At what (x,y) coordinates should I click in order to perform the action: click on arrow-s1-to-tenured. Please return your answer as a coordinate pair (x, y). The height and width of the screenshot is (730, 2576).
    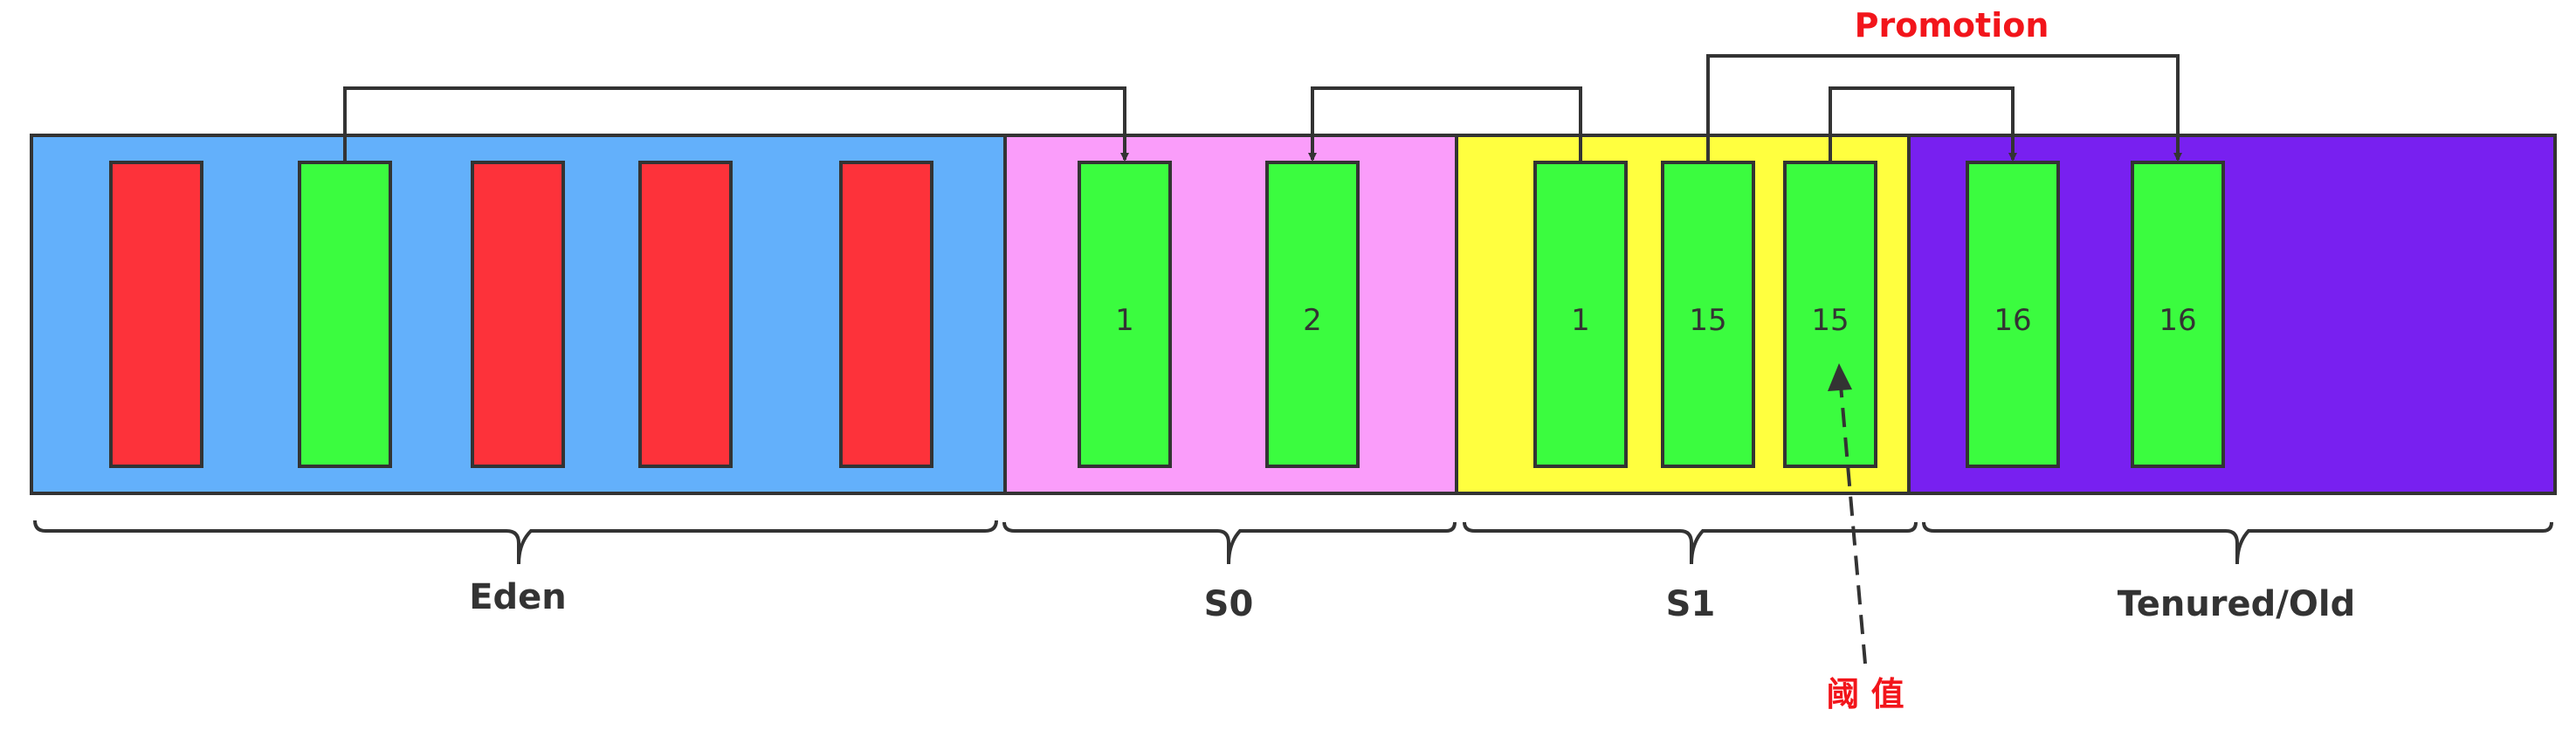
    Looking at the image, I should click on (1923, 124).